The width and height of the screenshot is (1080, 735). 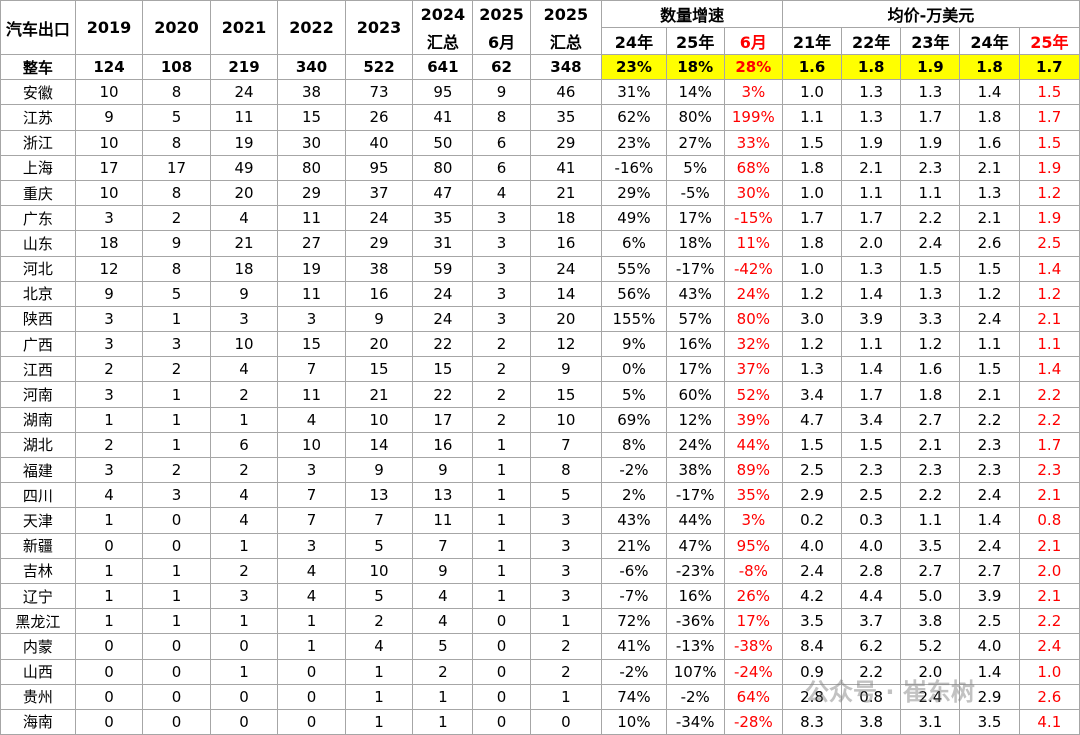 I want to click on table-cell: 20, so click(x=566, y=319).